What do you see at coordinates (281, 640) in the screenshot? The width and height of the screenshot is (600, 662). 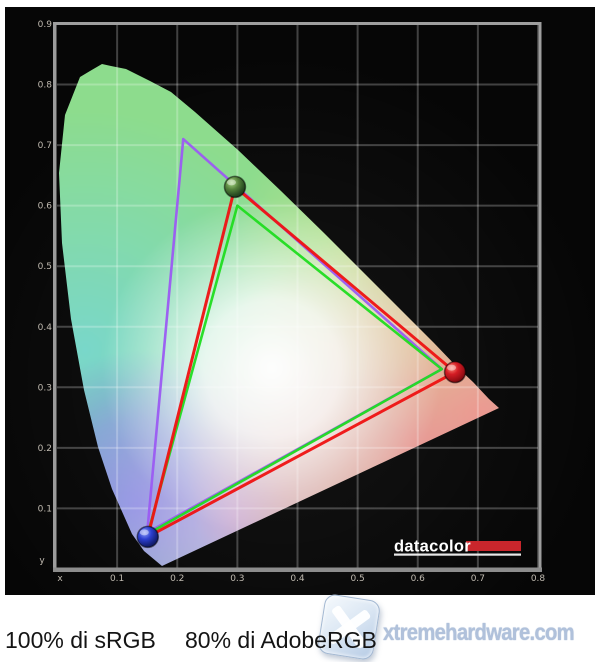 I see `result-adobergb-coverage: 80% di AdobeRGB` at bounding box center [281, 640].